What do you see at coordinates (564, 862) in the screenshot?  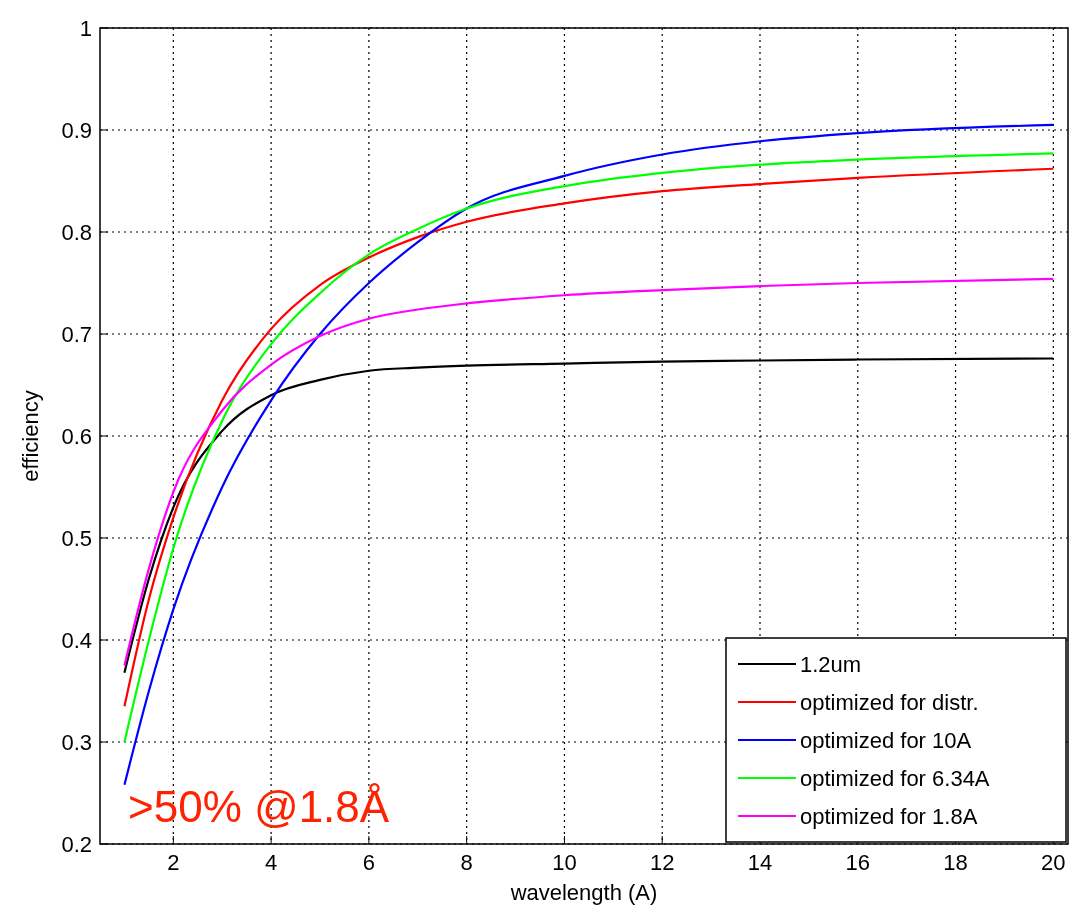 I see `x-tick-label: 10` at bounding box center [564, 862].